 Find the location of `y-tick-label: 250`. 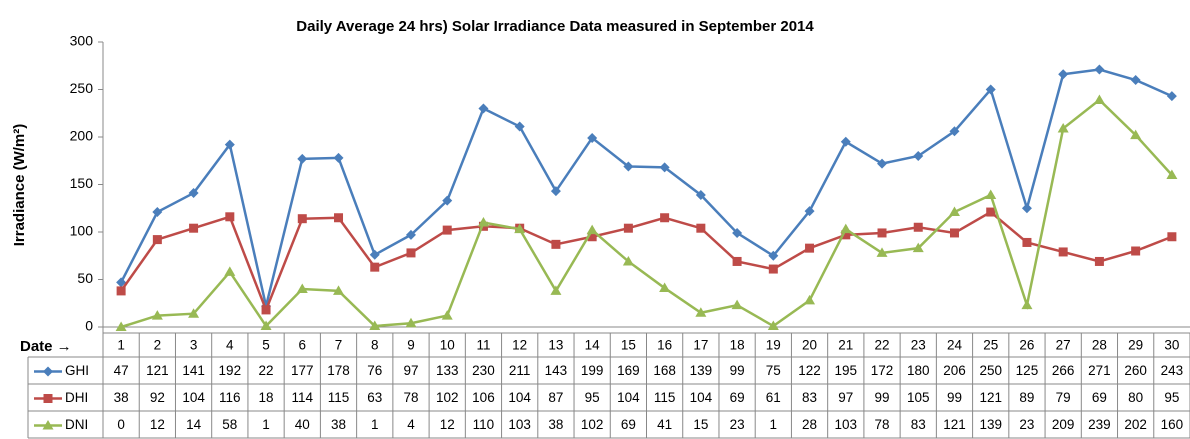

y-tick-label: 250 is located at coordinates (82, 88).